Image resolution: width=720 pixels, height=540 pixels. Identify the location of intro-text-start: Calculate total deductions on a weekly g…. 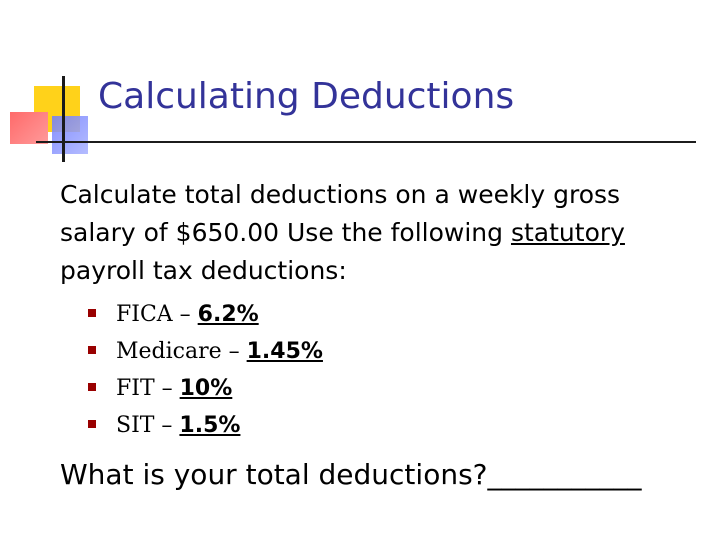
(340, 213).